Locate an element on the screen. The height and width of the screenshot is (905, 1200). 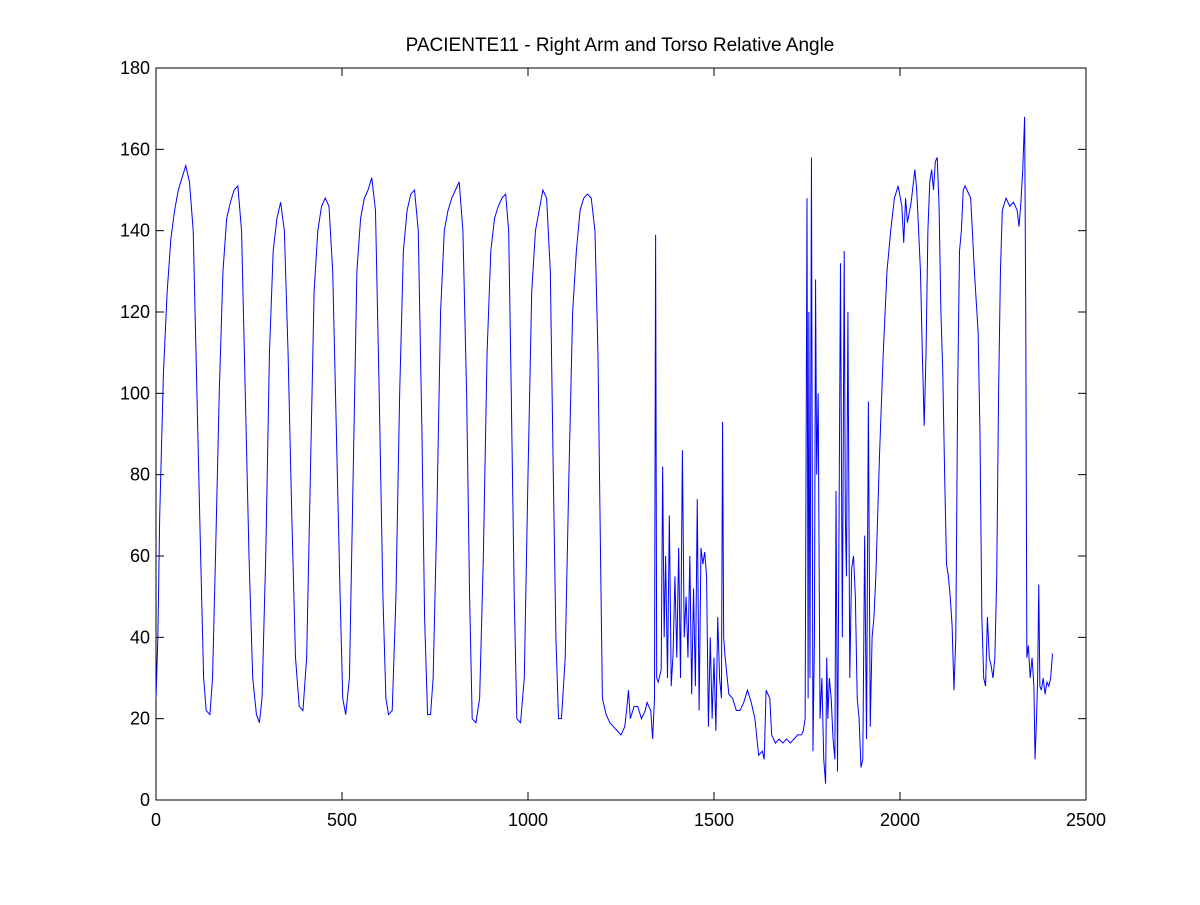
y-tick-label: 60 is located at coordinates (140, 556).